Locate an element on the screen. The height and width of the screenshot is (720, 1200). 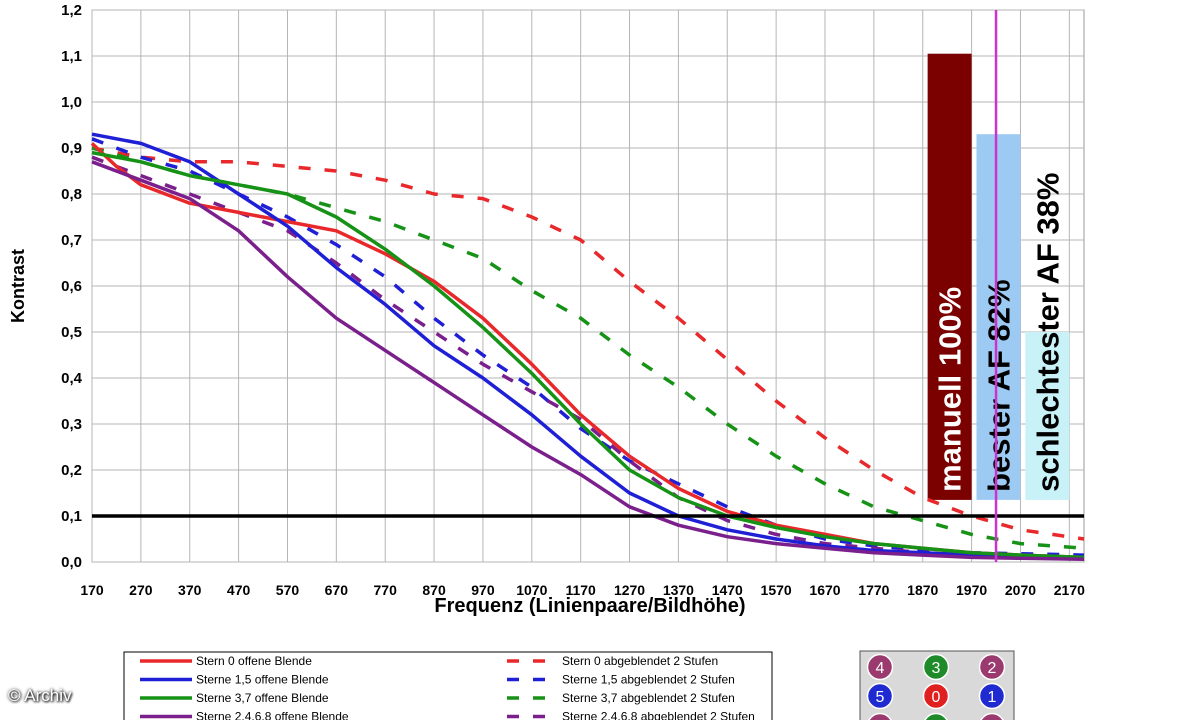
legend-label: Stern 0 abgeblendet 2 Stufen is located at coordinates (640, 661).